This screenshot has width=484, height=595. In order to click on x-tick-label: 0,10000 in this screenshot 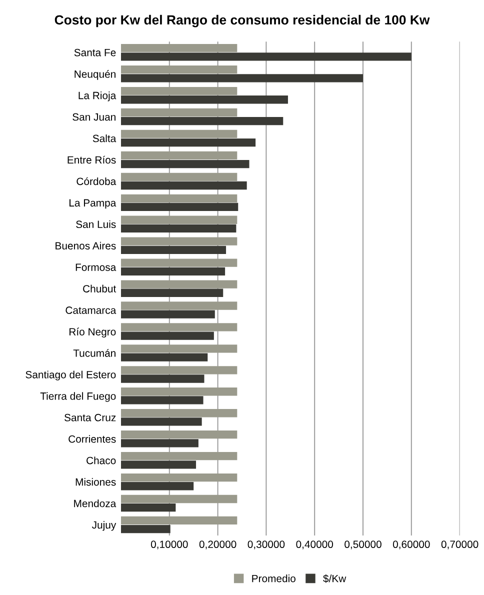, I will do `click(169, 545)`.